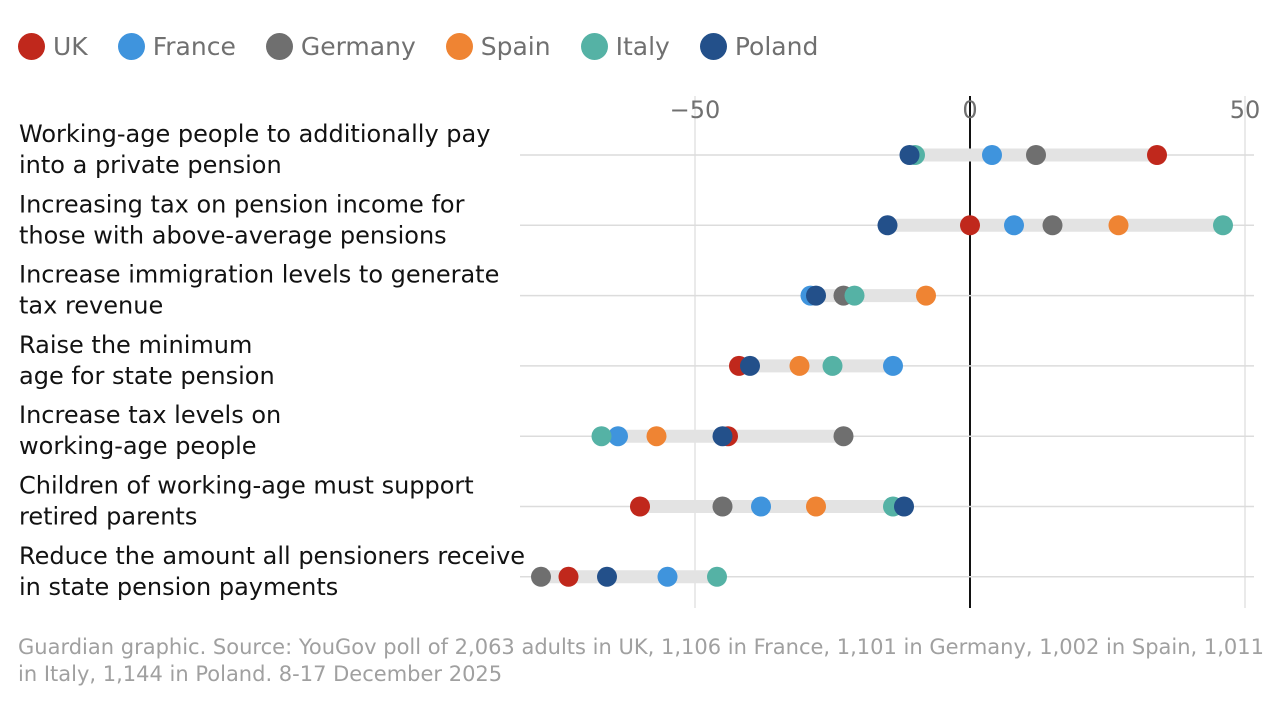 The height and width of the screenshot is (718, 1286). I want to click on category-label: working-age people, so click(138, 446).